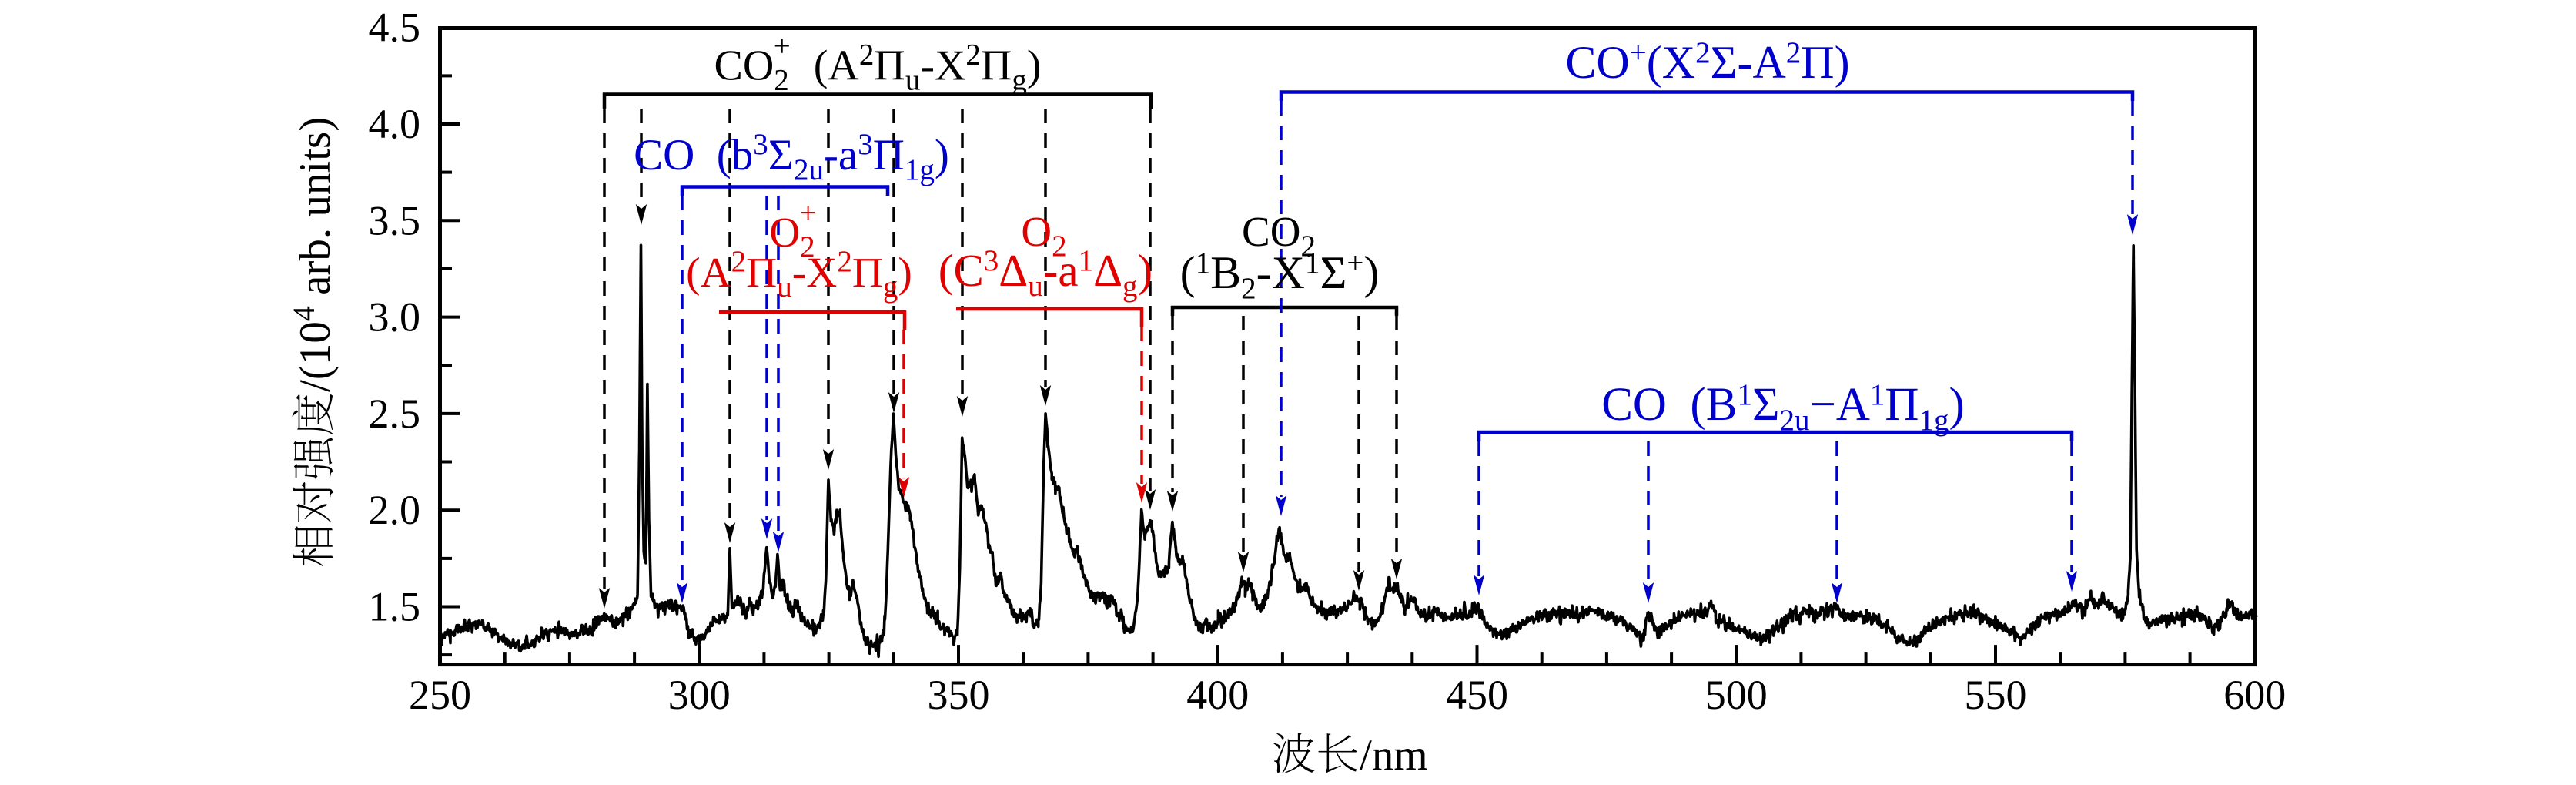 The image size is (2576, 785). Describe the element at coordinates (313, 254) in the screenshot. I see `svg-text: /(104 arb. units)` at that location.